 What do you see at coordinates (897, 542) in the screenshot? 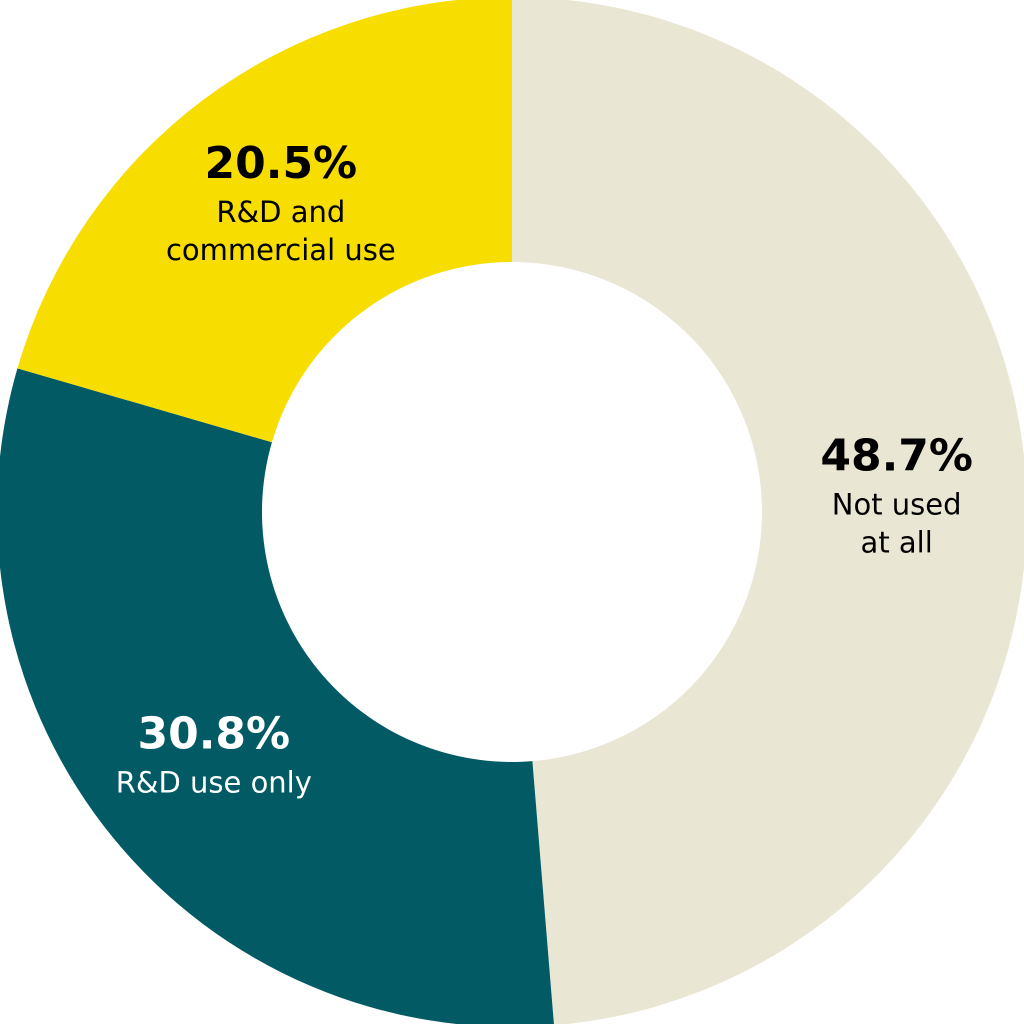
I see `category-label-not-used-line-1: at all` at bounding box center [897, 542].